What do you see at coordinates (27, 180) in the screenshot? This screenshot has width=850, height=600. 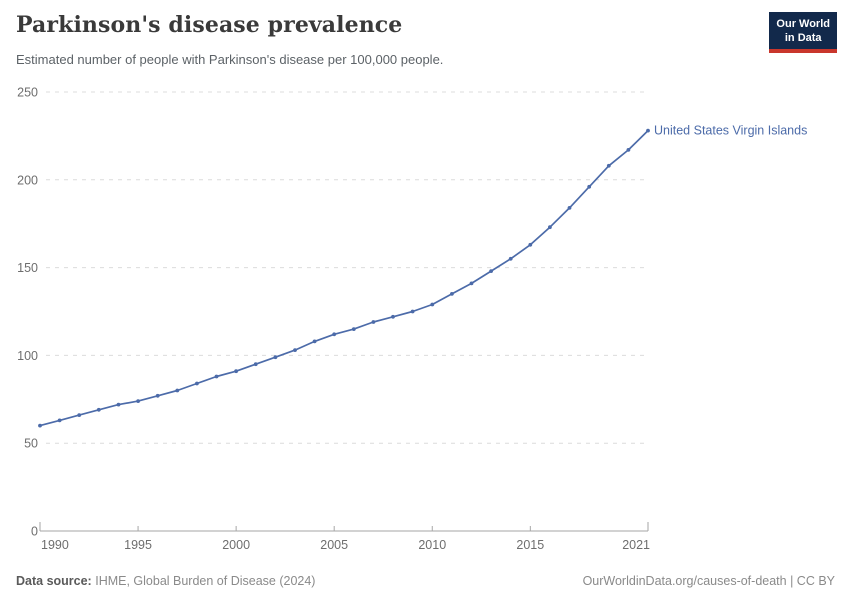 I see `y-tick-label: 200` at bounding box center [27, 180].